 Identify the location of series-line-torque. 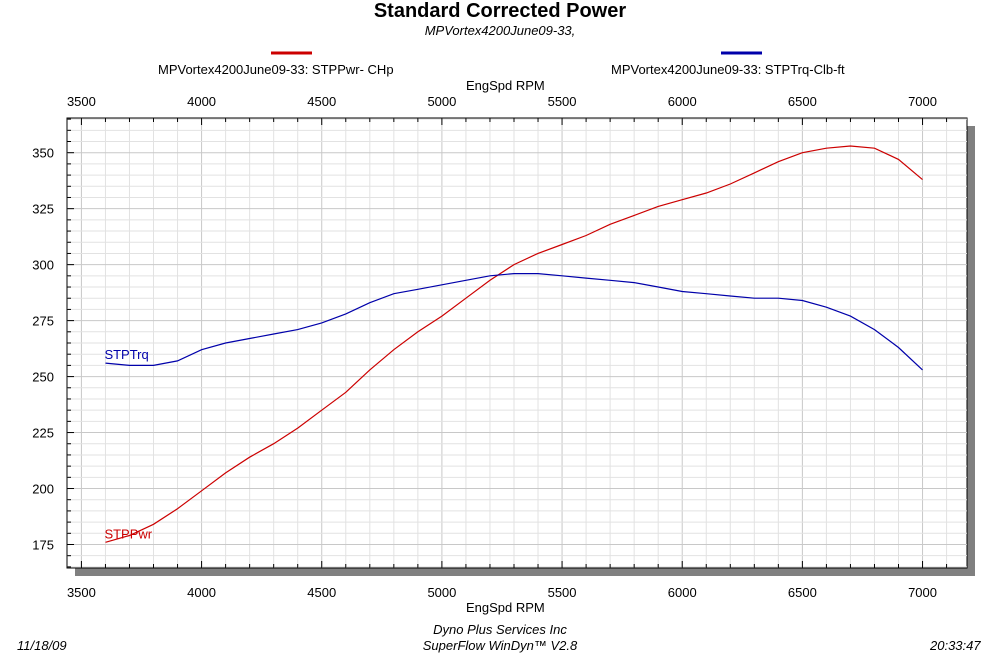
(514, 322).